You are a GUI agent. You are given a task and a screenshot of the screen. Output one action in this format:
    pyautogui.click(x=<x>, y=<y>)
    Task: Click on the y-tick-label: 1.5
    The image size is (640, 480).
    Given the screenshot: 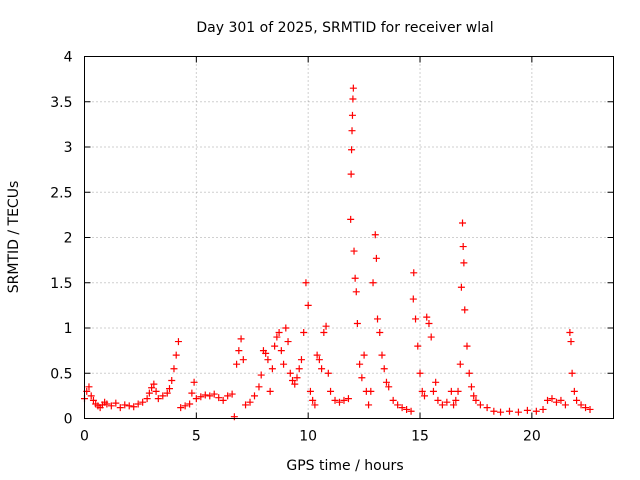 What is the action you would take?
    pyautogui.click(x=61, y=284)
    